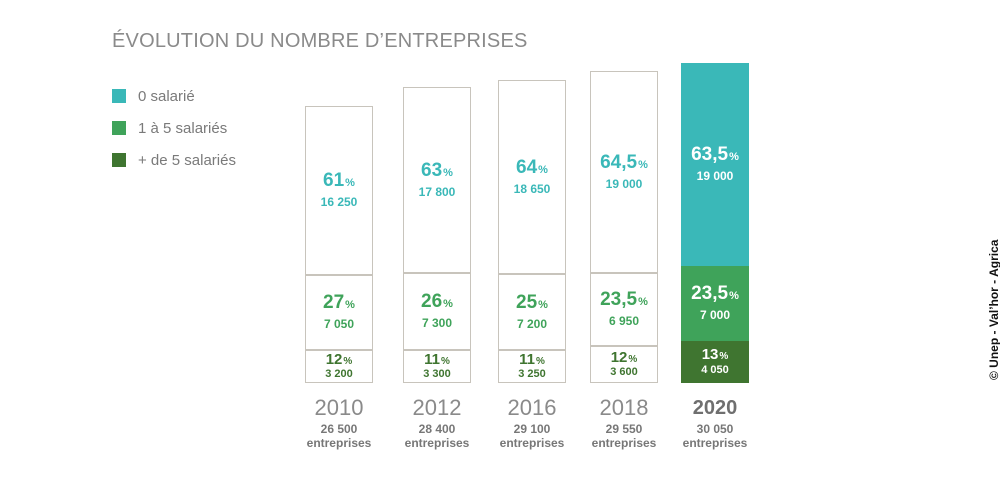  Describe the element at coordinates (624, 407) in the screenshot. I see `year-label: 2018` at that location.